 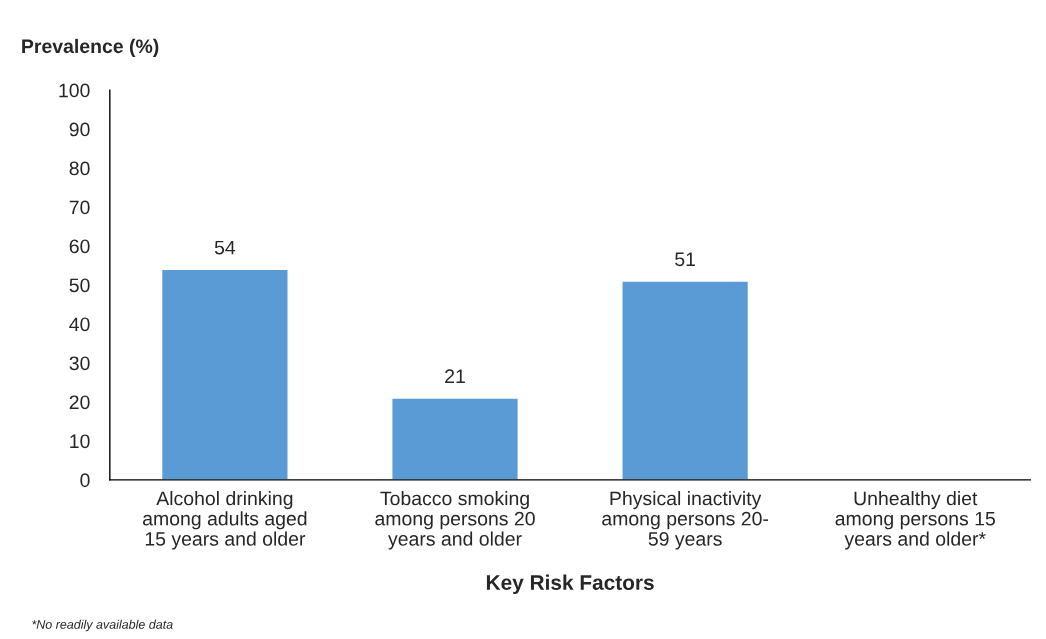 I want to click on text: *No readily available data, so click(x=102, y=625).